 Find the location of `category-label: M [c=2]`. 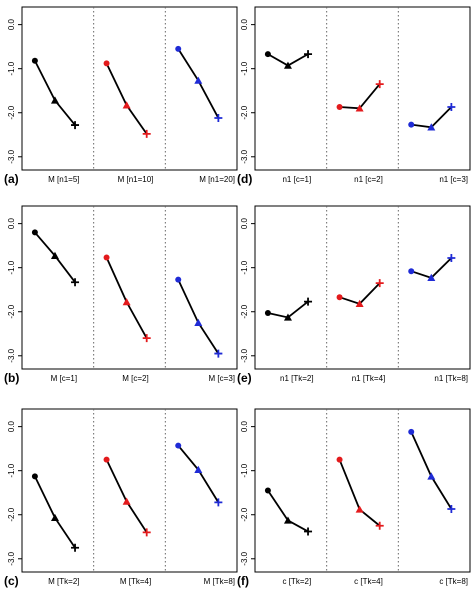

category-label: M [c=2] is located at coordinates (135, 378).